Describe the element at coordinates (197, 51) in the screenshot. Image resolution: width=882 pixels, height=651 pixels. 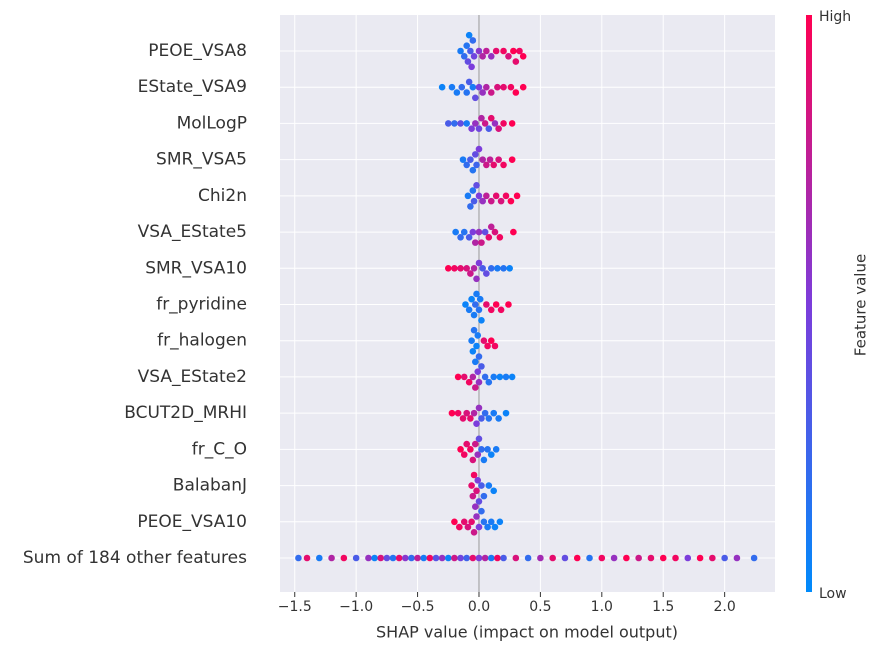
I see `feature-label: PEOE_VSA8` at that location.